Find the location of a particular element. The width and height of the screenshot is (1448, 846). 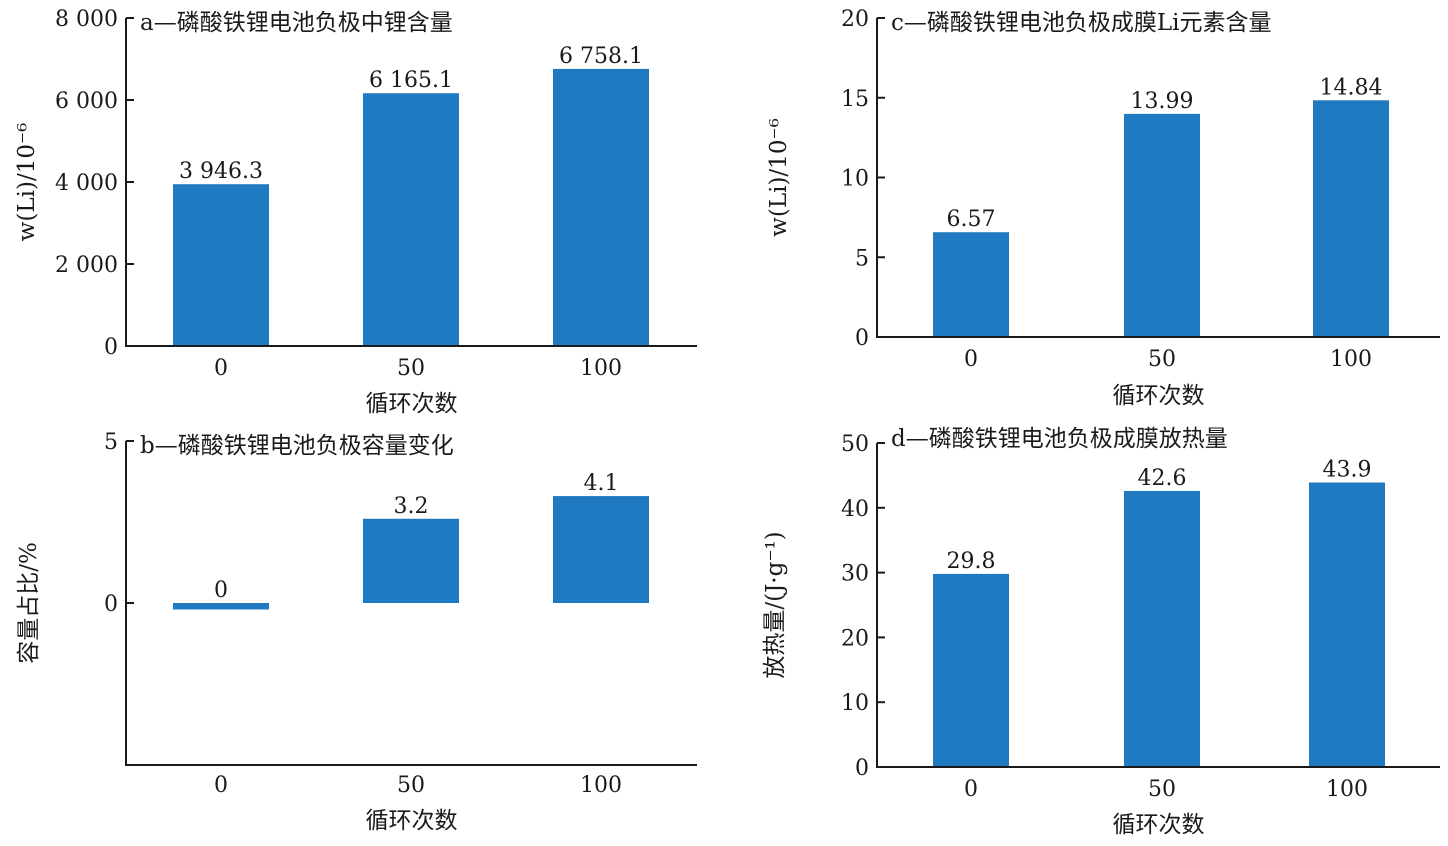

data-label-d-50: 42.6 is located at coordinates (1162, 478).